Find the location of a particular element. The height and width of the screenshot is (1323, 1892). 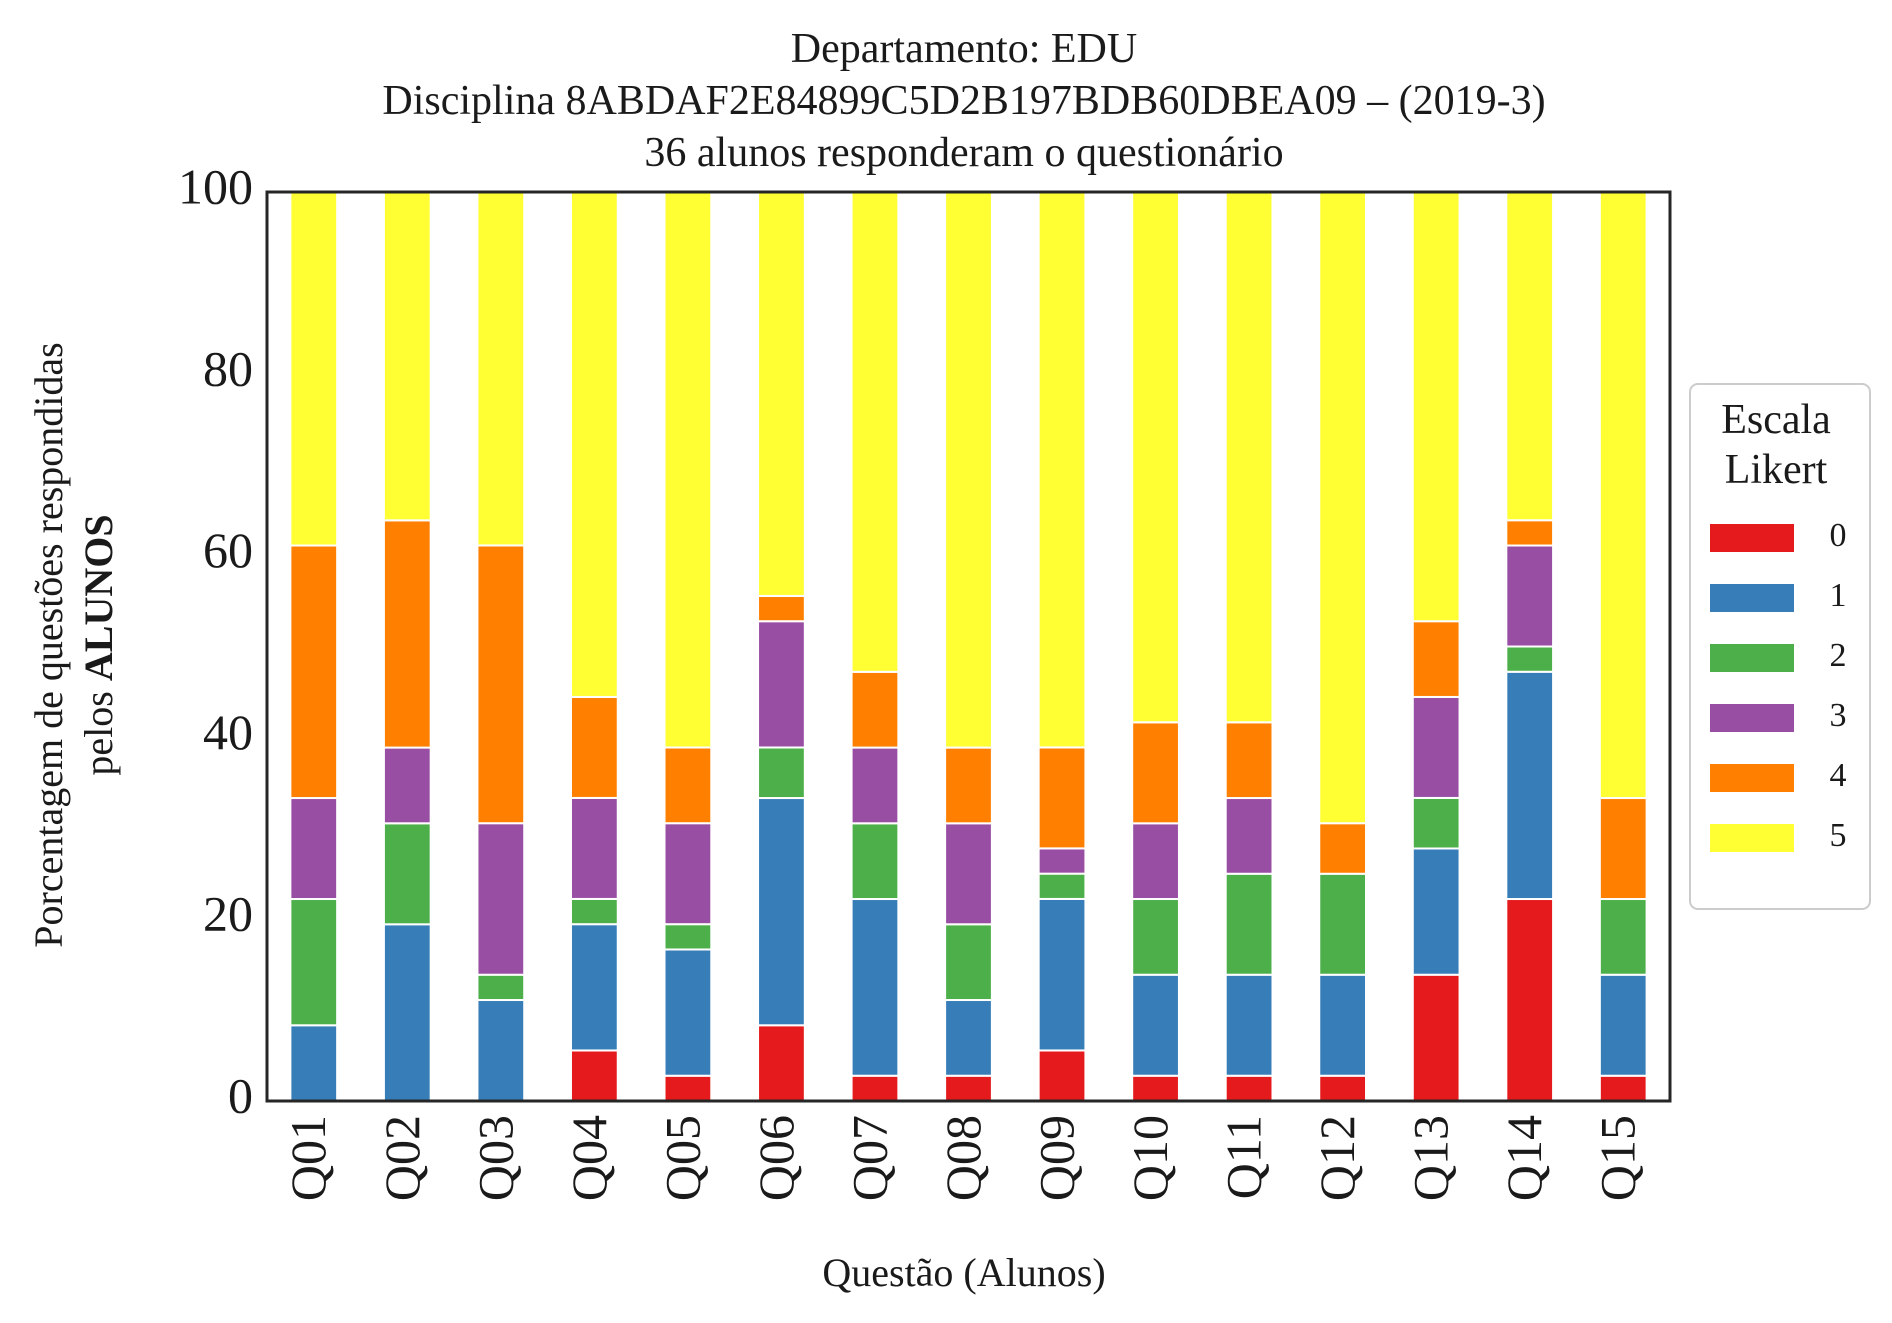

legend-label-4: 4 is located at coordinates (1838, 775).